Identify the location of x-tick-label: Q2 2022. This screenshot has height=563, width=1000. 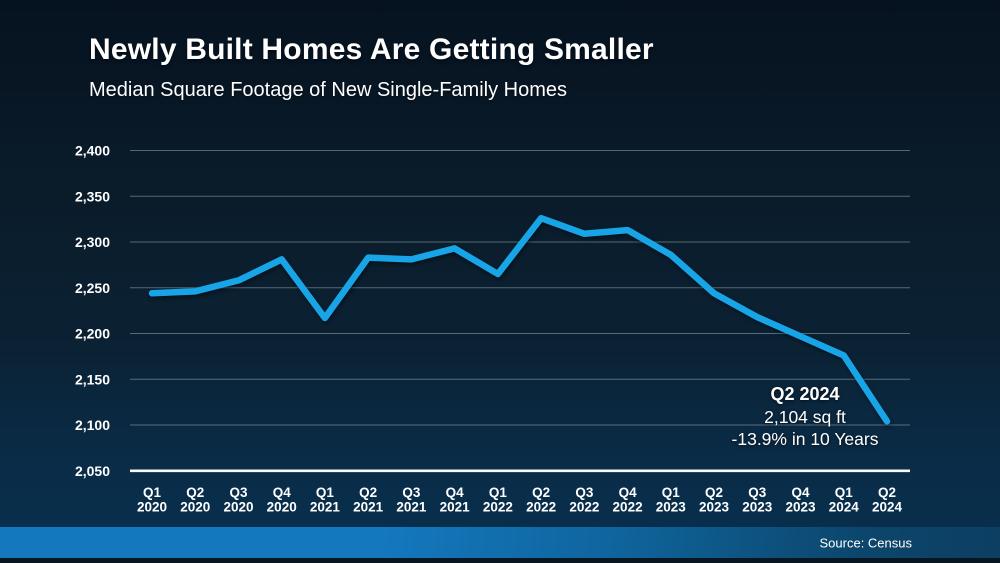
(541, 500).